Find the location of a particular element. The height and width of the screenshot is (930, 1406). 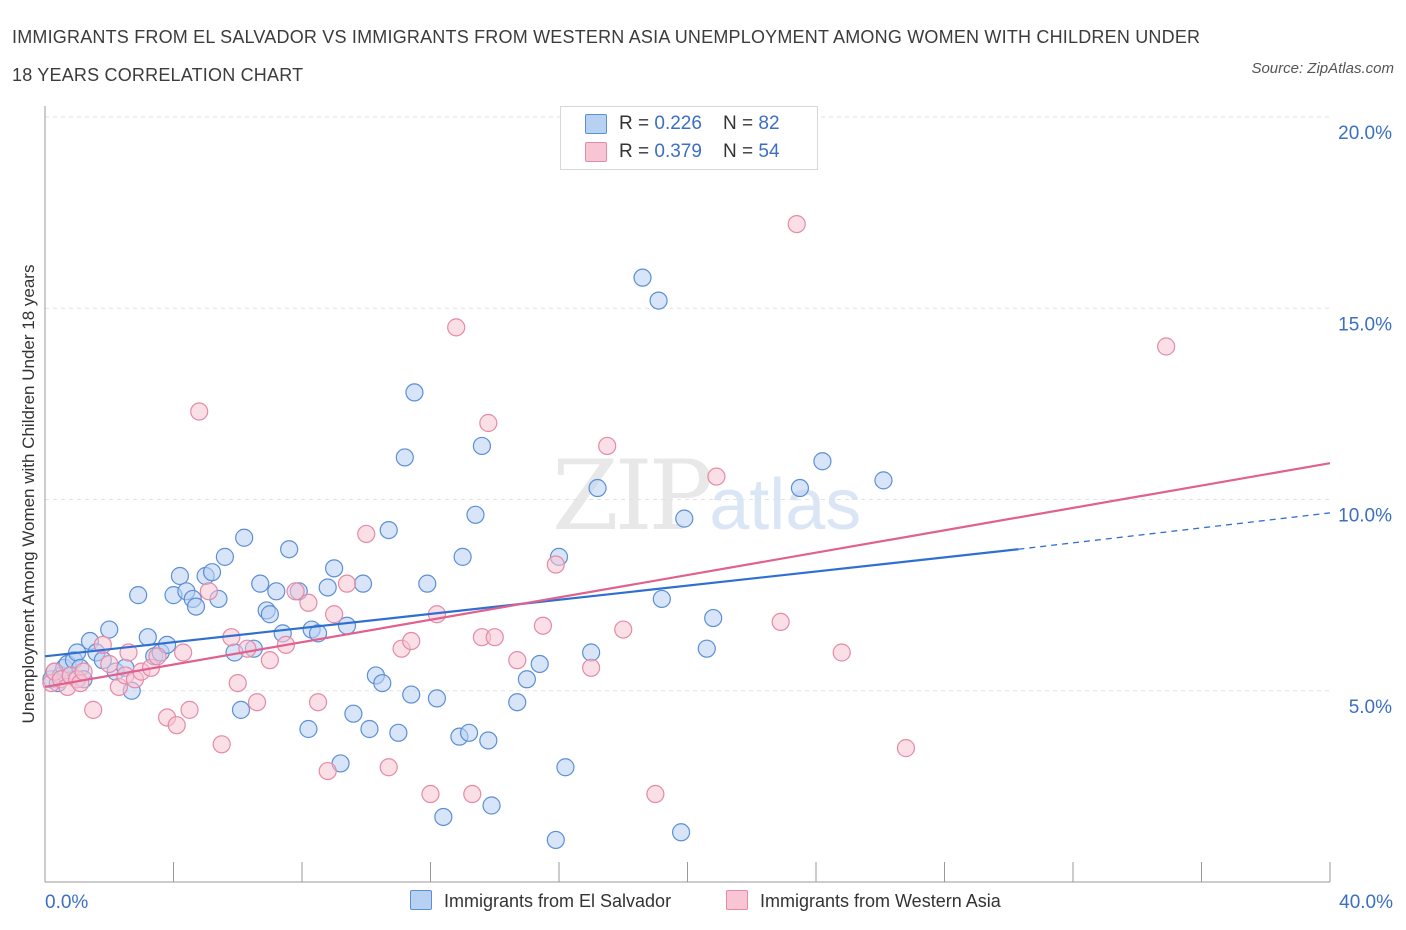

bottom-legend-western-asia: Immigrants from Western Asia is located at coordinates (863, 901).